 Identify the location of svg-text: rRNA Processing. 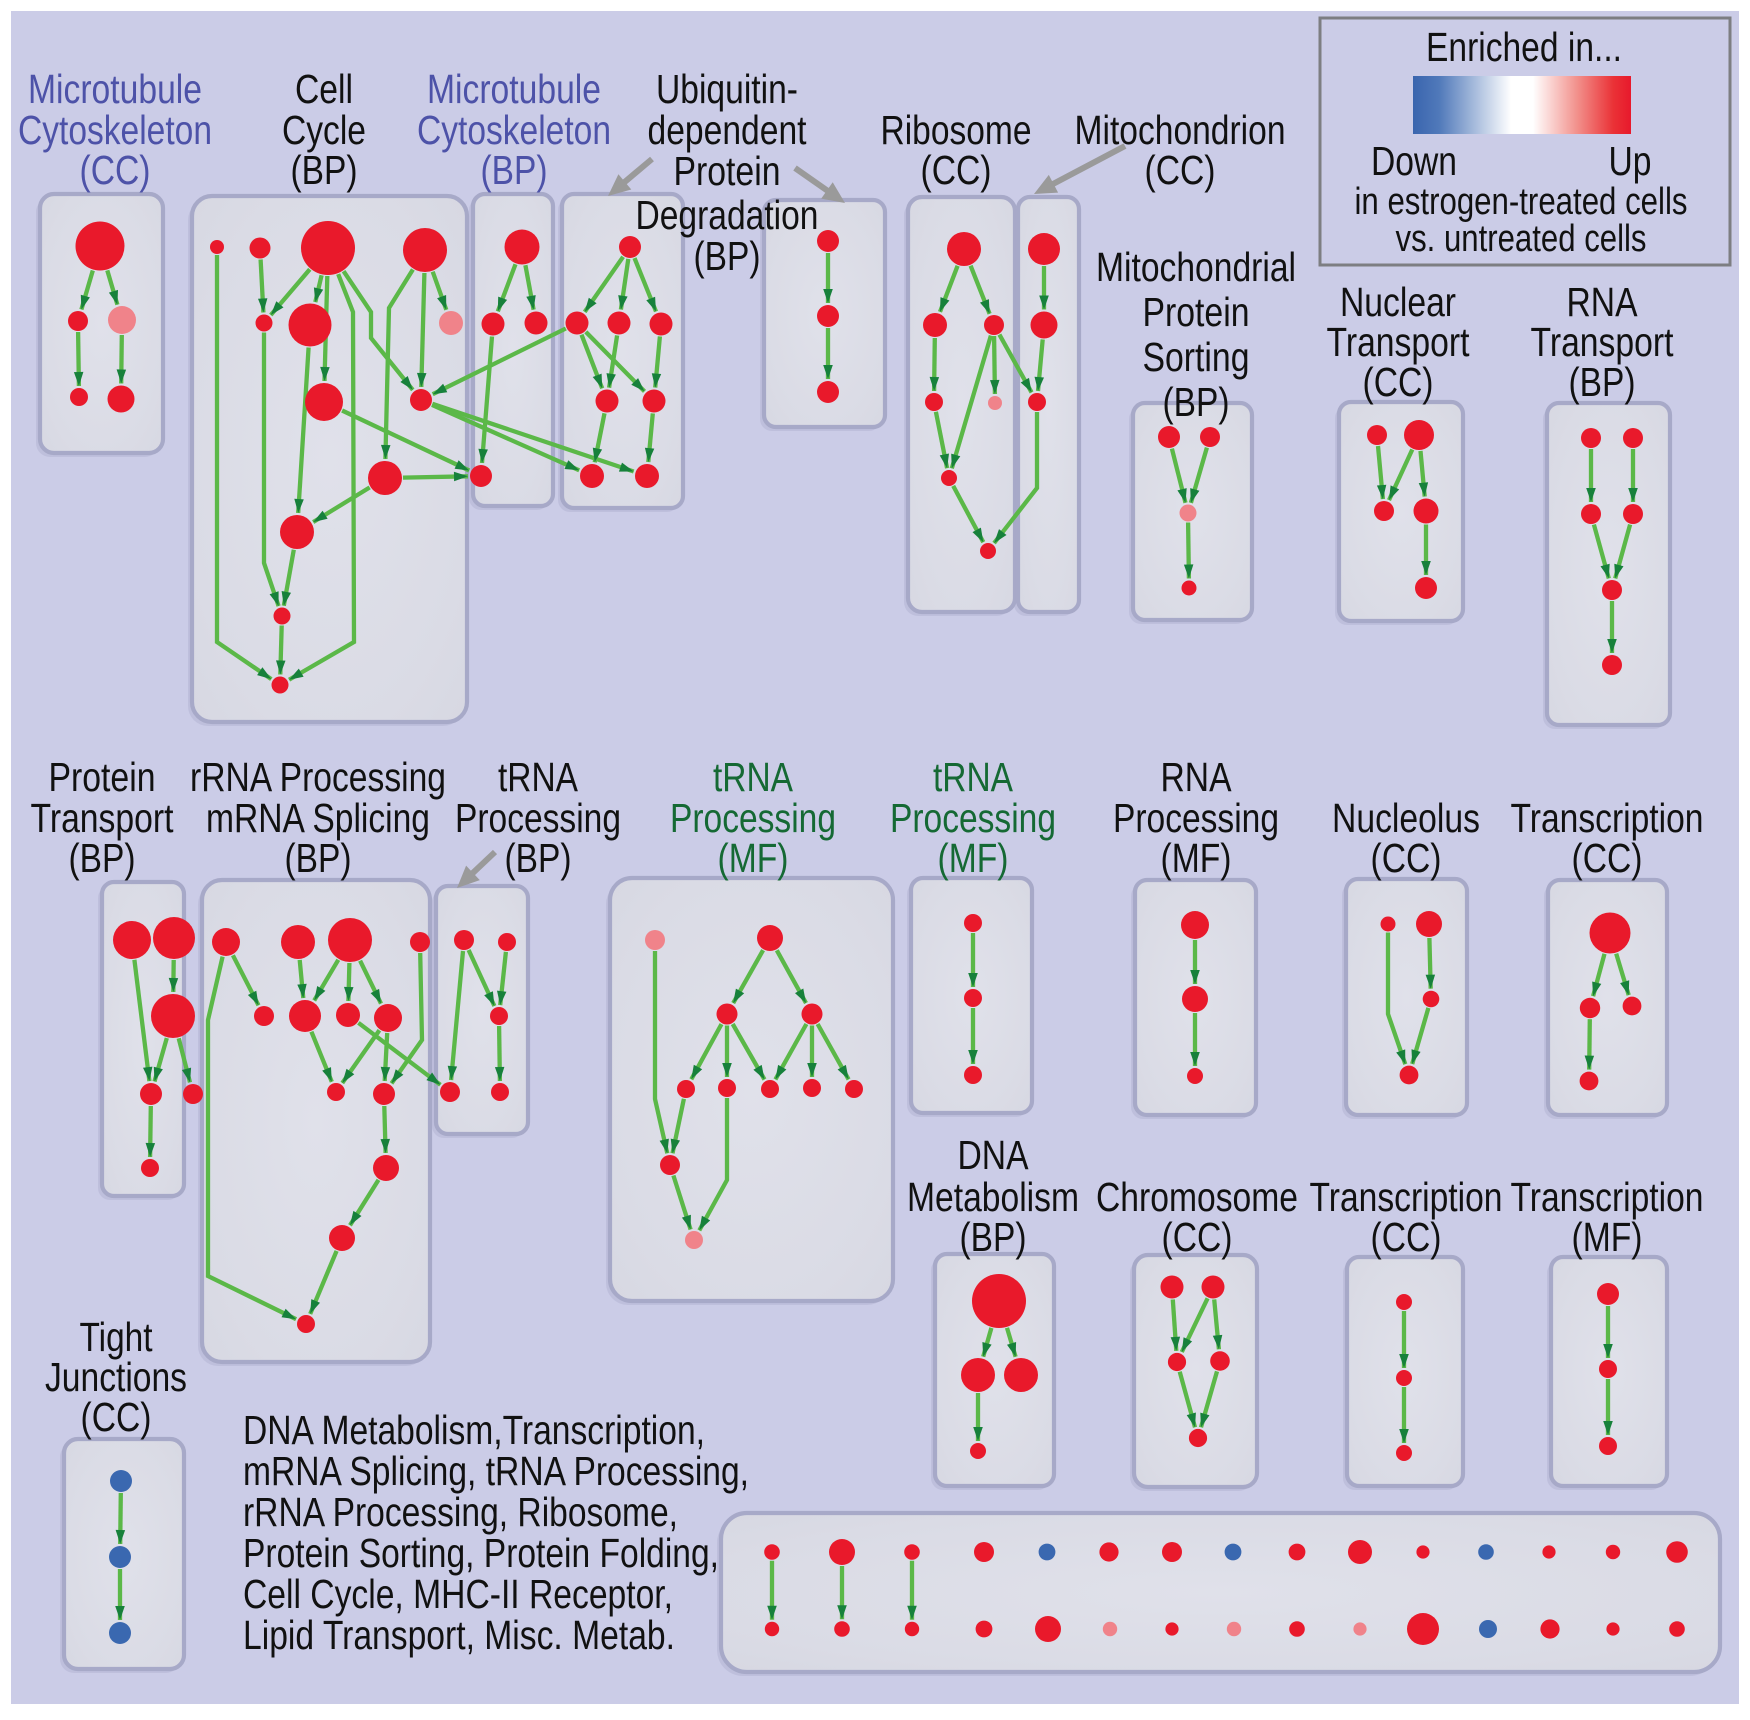
(318, 777).